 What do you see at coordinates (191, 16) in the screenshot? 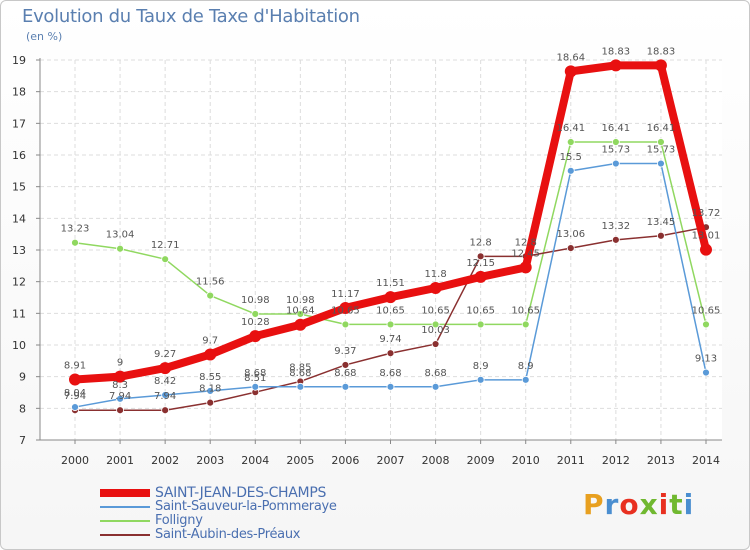
I see `chart-title: Evolution du Taux de Taxe d'Habitation` at bounding box center [191, 16].